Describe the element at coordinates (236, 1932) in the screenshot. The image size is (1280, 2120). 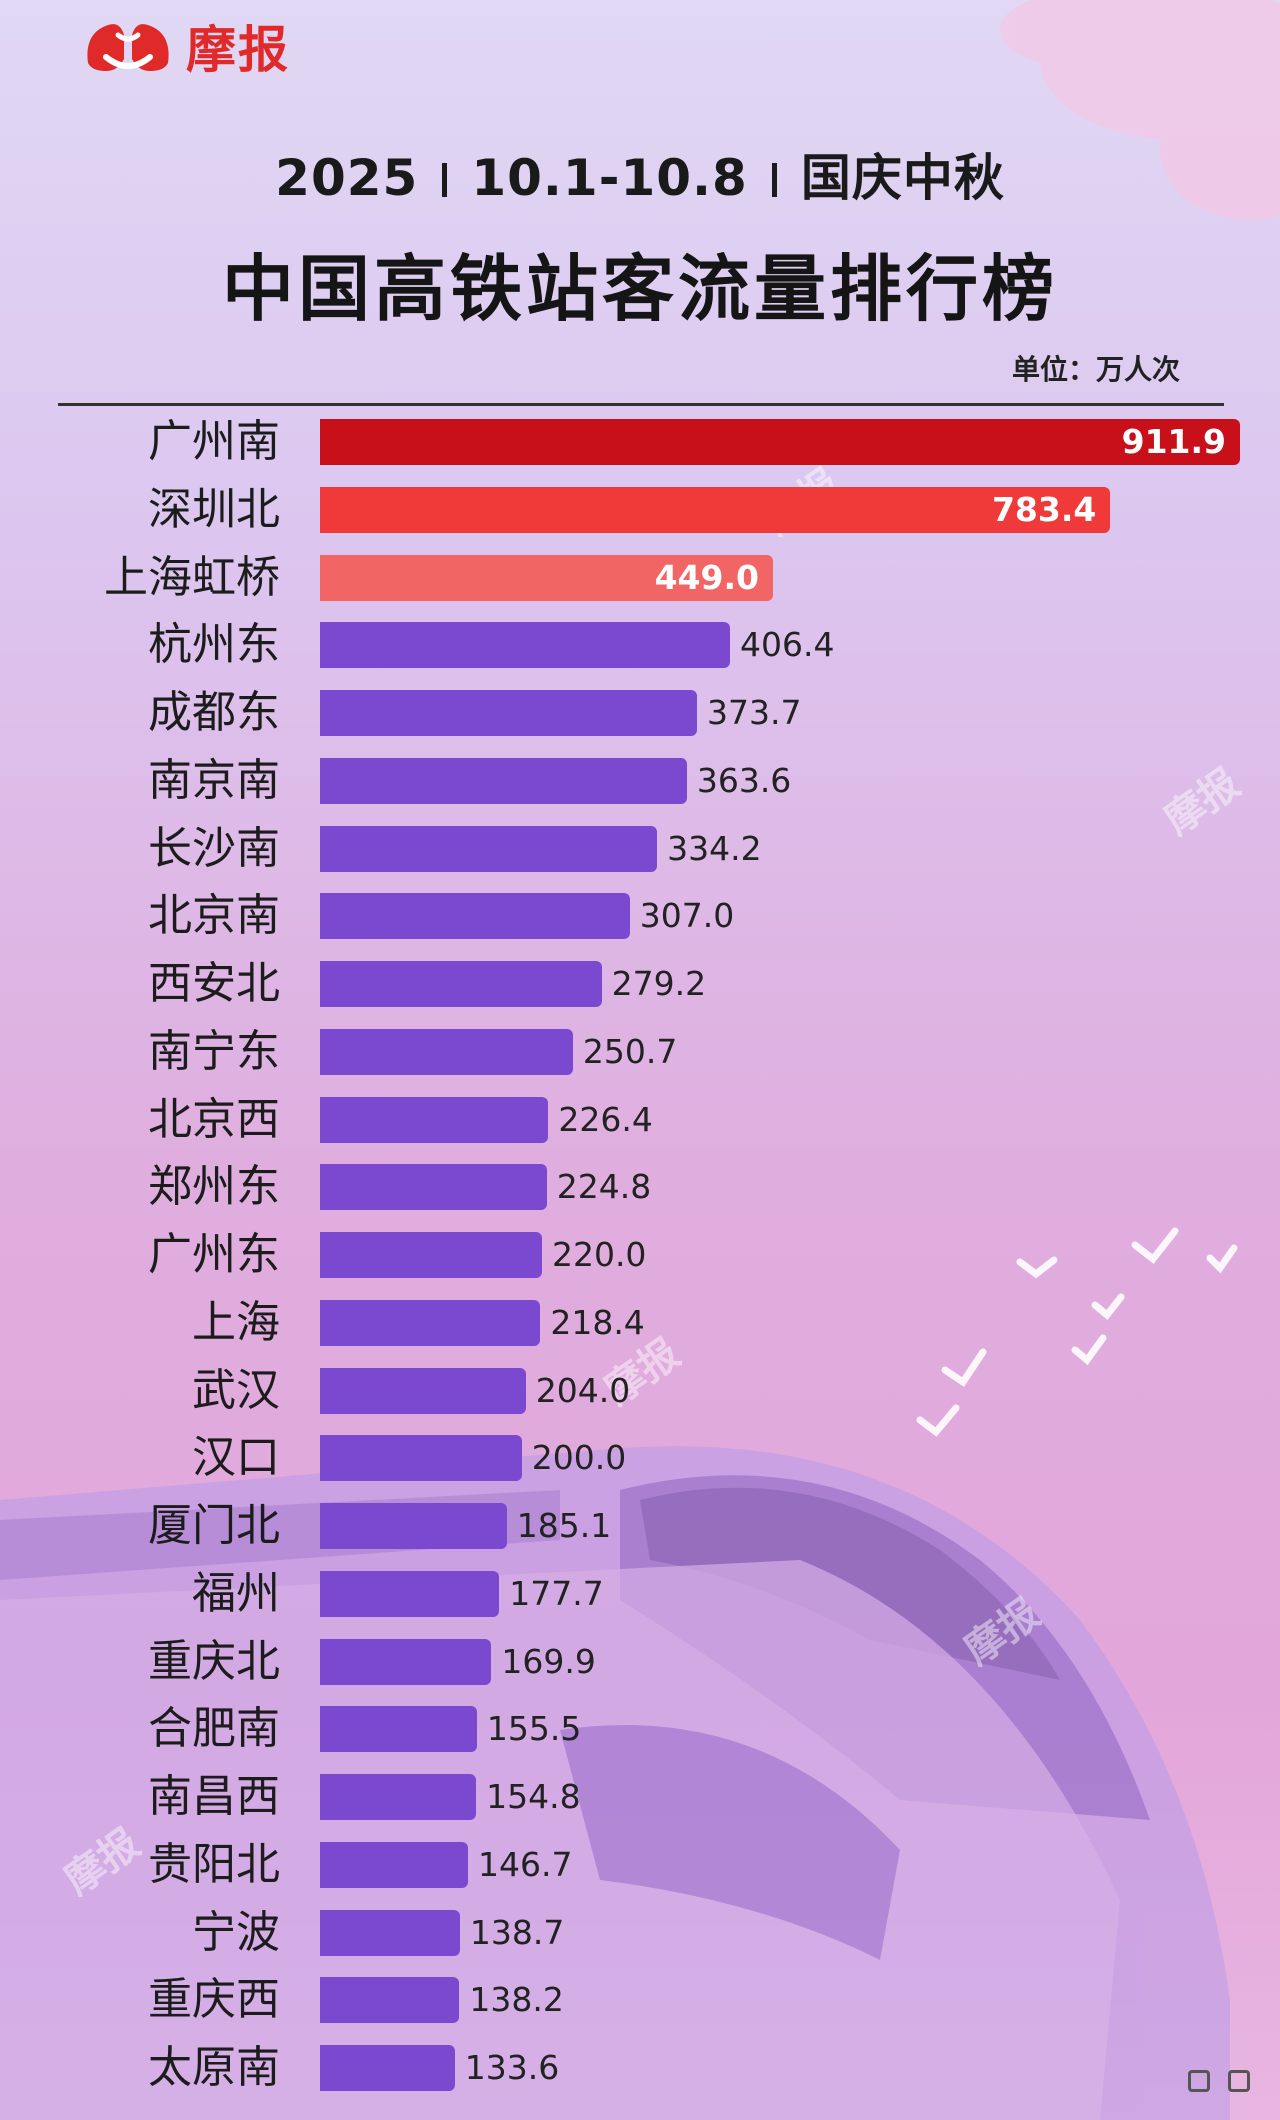
I see `category-label: 宁波` at that location.